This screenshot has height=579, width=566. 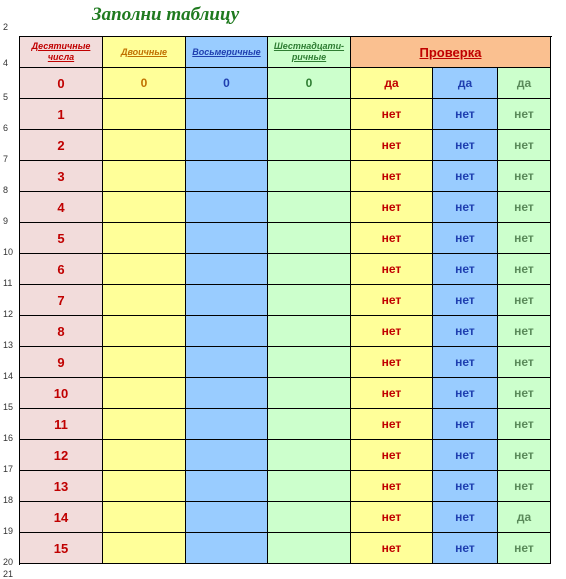 I want to click on decimal-cell: 13, so click(x=61, y=486).